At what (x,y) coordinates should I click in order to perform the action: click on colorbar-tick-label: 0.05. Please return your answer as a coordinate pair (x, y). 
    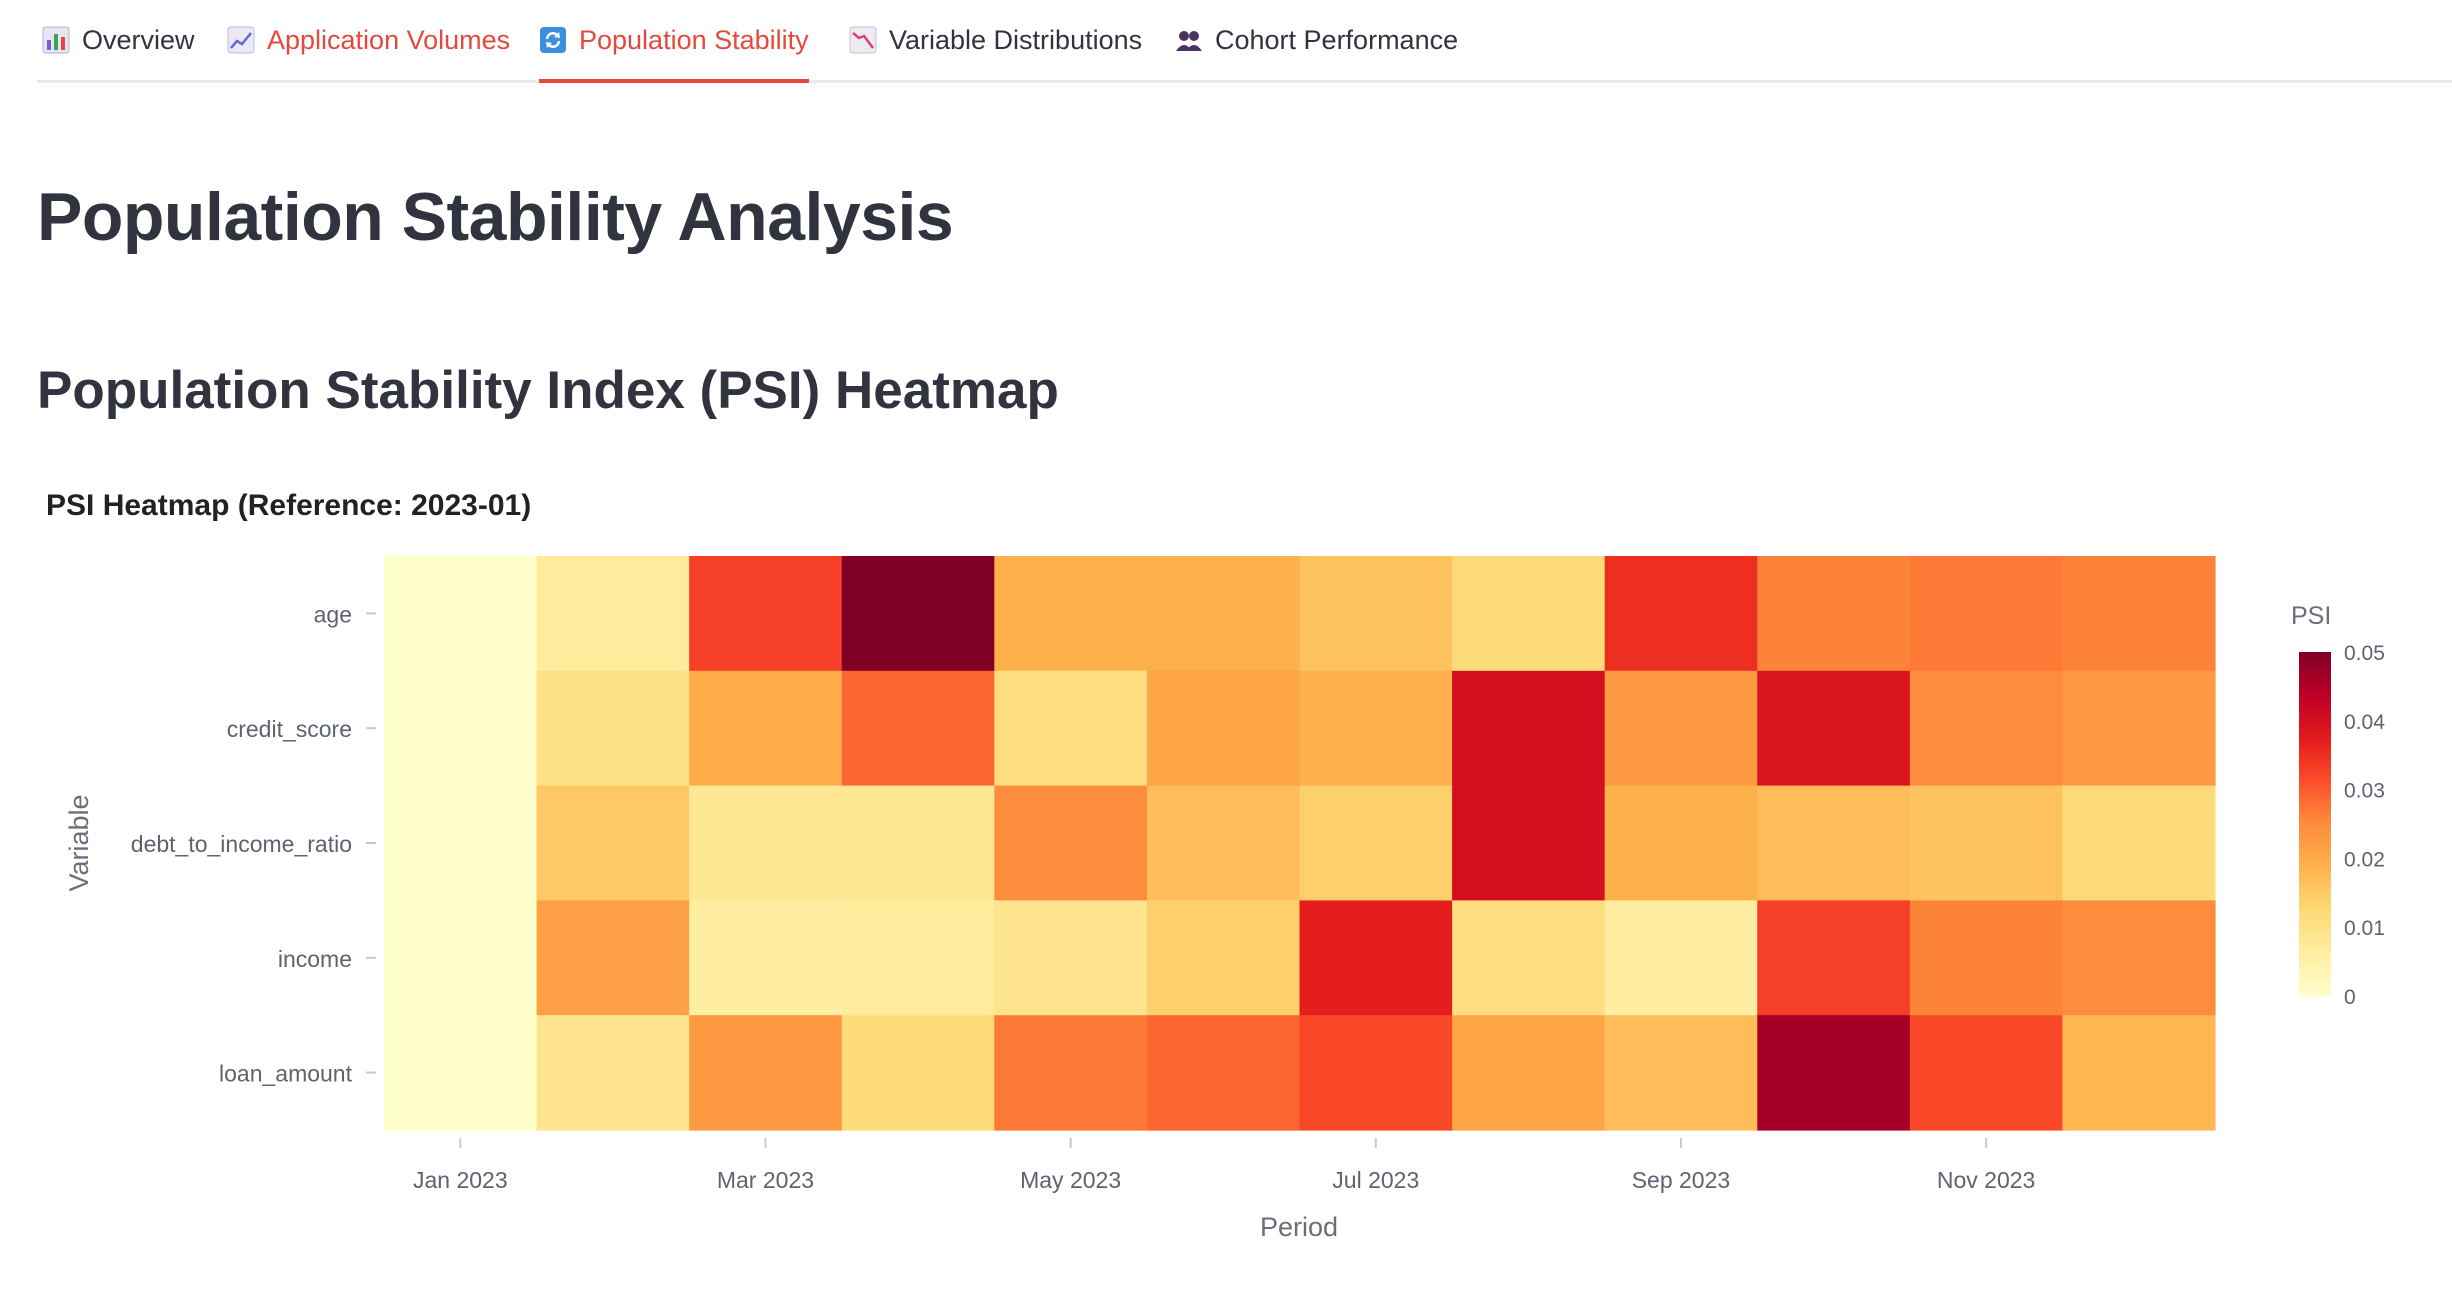
    Looking at the image, I should click on (2364, 653).